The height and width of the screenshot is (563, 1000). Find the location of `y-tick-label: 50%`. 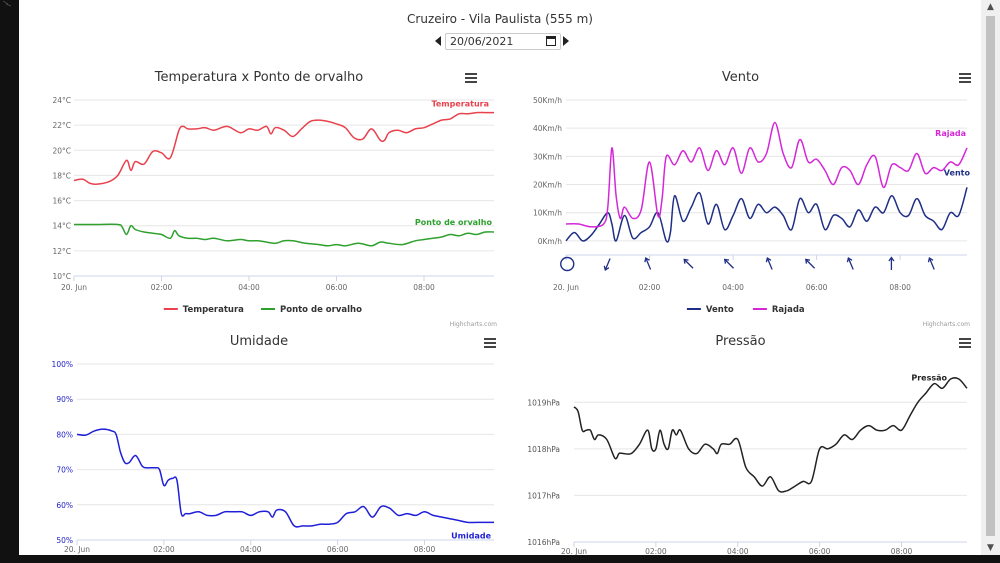

y-tick-label: 50% is located at coordinates (64, 540).